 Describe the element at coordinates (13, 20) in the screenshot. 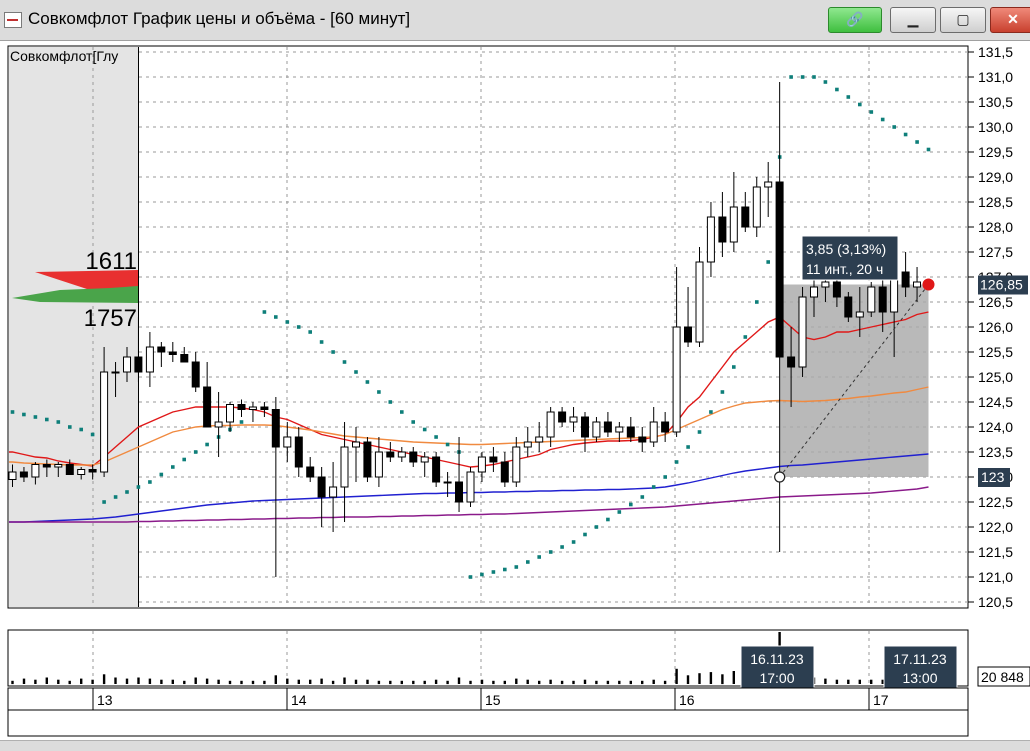

I see `chart-window-icon` at that location.